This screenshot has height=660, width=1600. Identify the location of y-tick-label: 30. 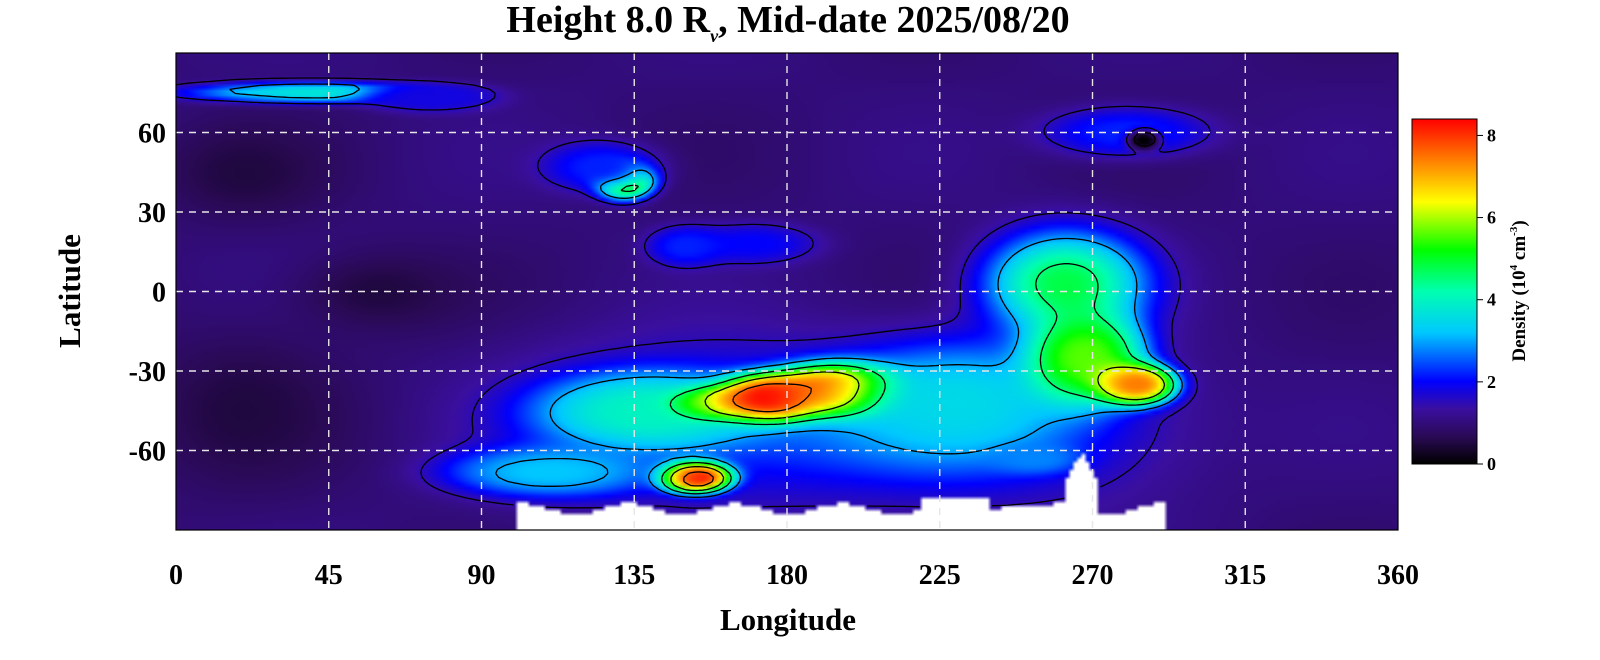
(152, 213).